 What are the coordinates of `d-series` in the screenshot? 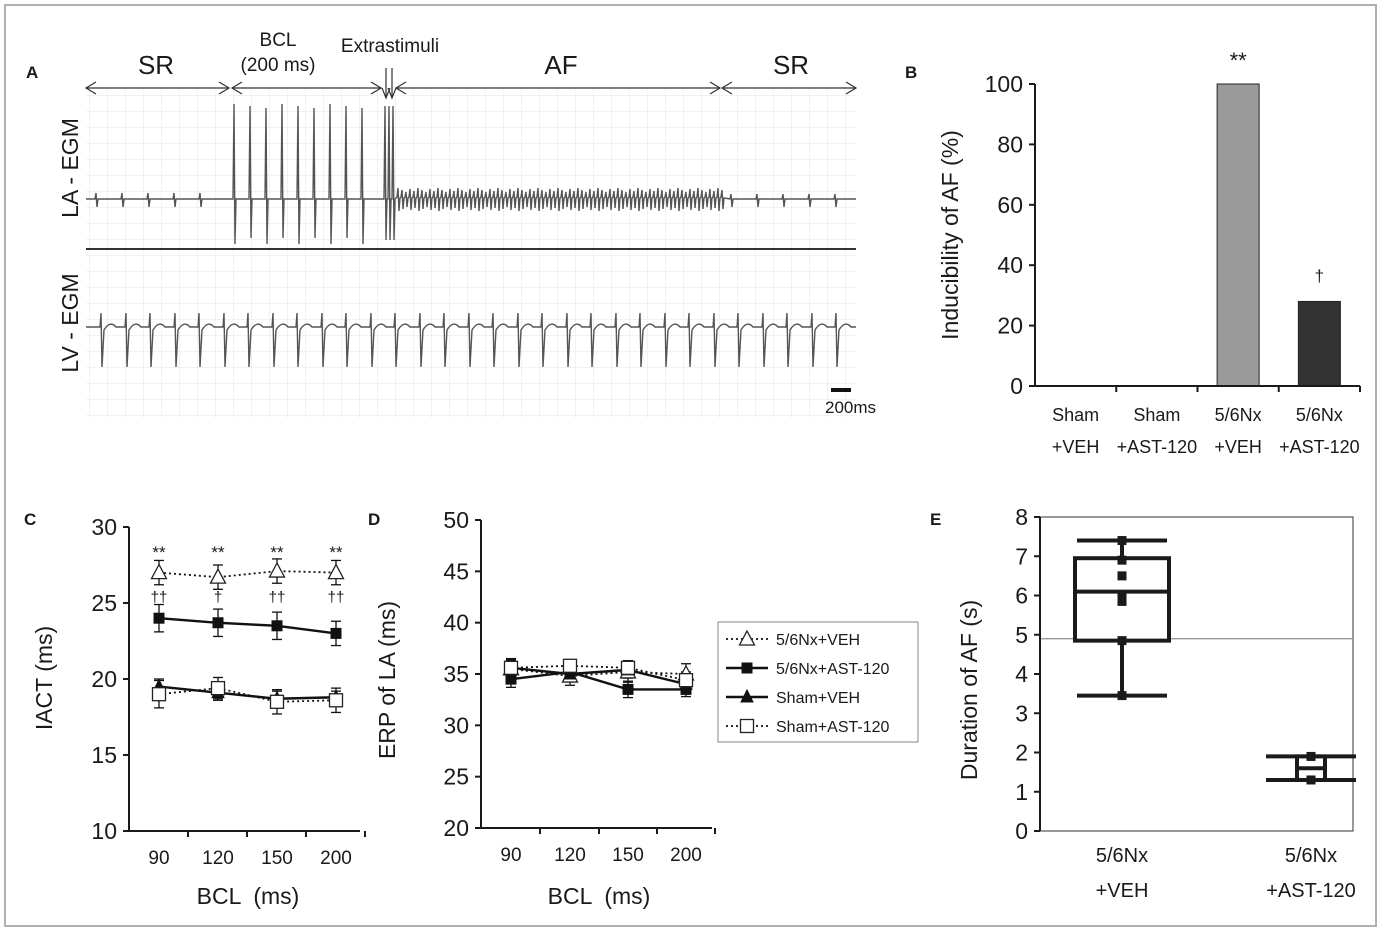 It's located at (598, 678).